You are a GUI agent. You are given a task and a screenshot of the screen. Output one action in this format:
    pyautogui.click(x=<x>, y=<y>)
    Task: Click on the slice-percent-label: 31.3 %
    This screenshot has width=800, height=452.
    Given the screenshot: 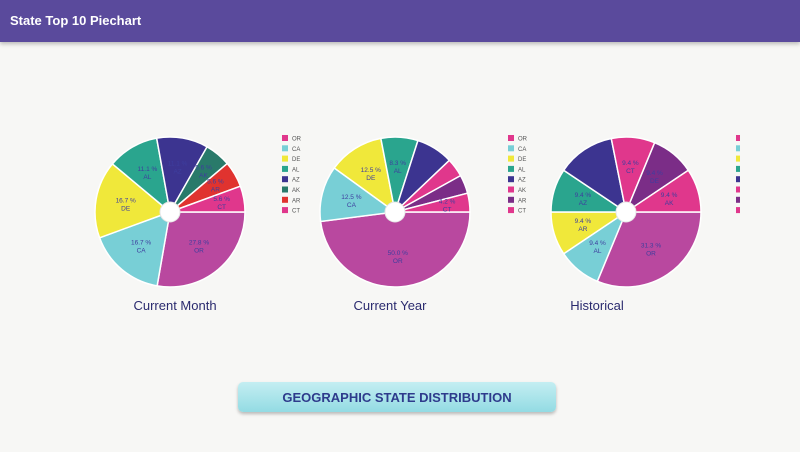 What is the action you would take?
    pyautogui.click(x=651, y=245)
    